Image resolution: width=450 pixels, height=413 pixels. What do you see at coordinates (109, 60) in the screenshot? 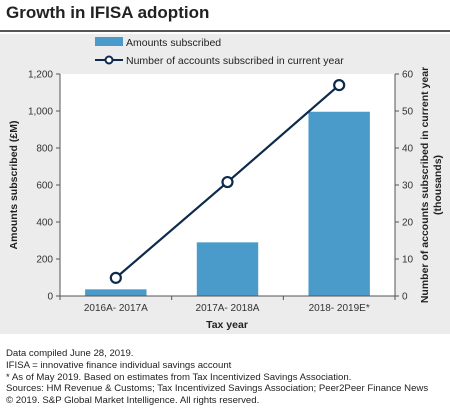
I see `legend-line-marker` at bounding box center [109, 60].